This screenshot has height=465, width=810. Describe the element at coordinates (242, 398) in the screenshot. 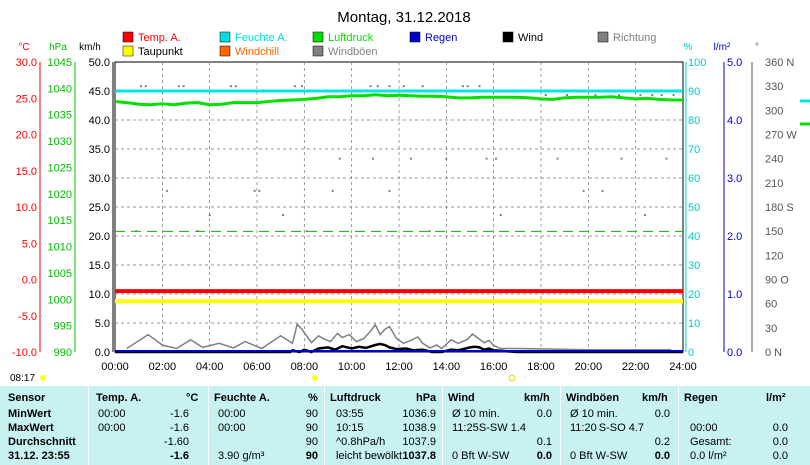

I see `header-humidity: Feuchte A.` at that location.